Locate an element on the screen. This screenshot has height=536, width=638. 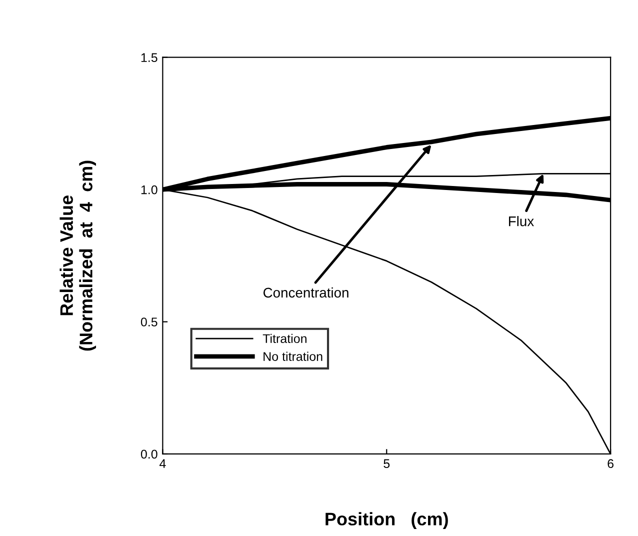
y-tick-label: 1.0 is located at coordinates (149, 189).